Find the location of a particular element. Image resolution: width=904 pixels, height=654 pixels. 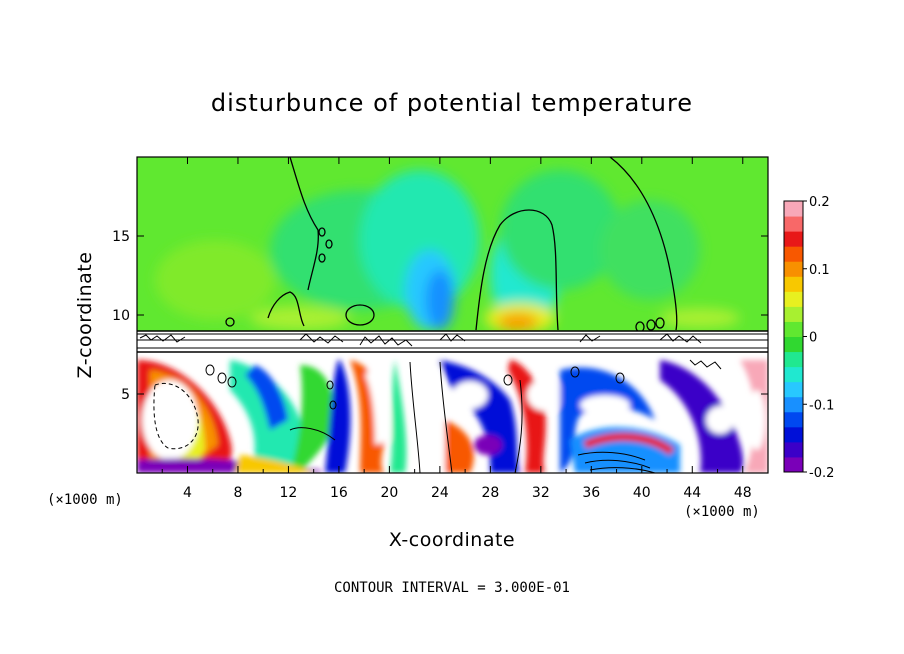

colorbar-tick-label: 0 is located at coordinates (813, 338).